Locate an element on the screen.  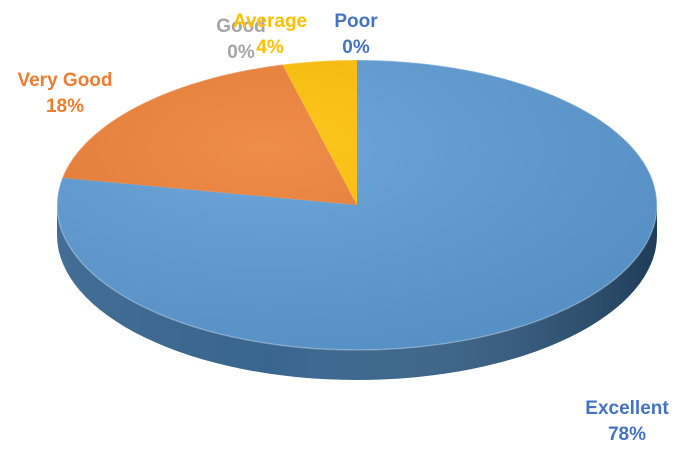
slice-label-average: Average 4% is located at coordinates (270, 35).